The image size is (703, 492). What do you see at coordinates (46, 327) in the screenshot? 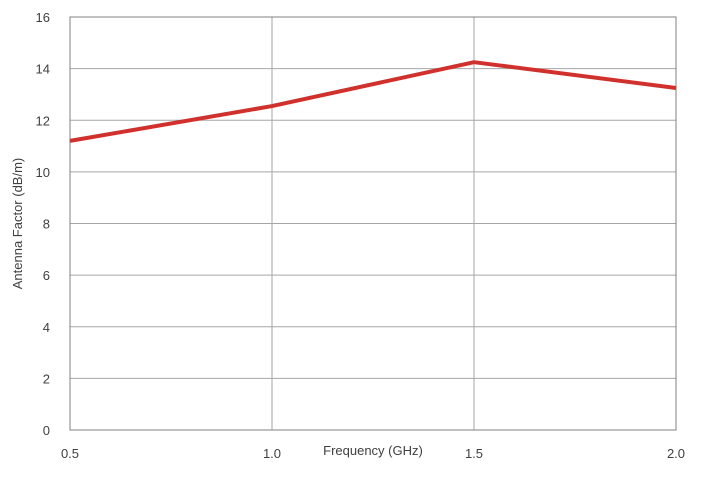
I see `y-tick-label: 4` at bounding box center [46, 327].